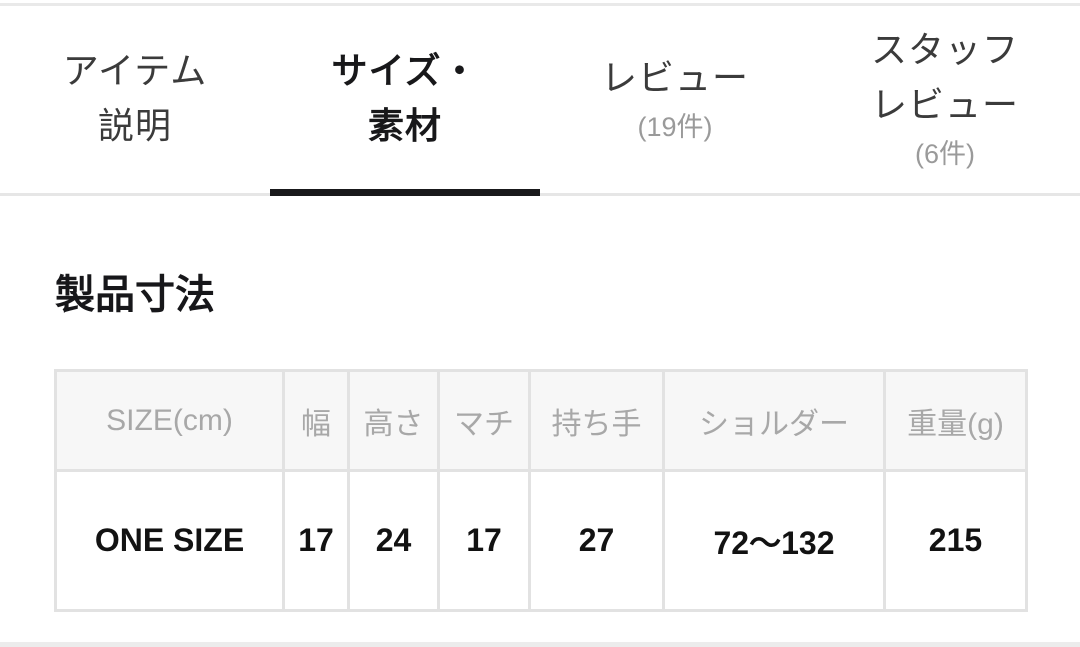  I want to click on cell-gusset: 17, so click(484, 540).